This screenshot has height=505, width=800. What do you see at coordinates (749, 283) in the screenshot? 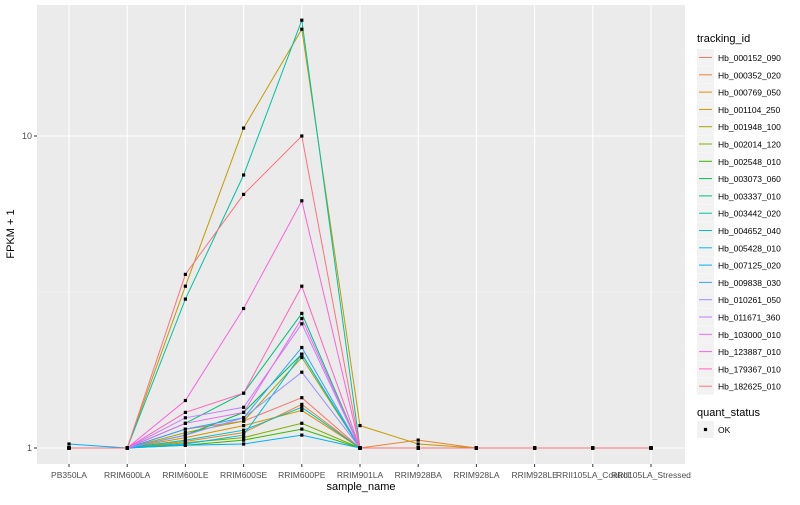
I see `legend-label: Hb_009838_030` at bounding box center [749, 283].